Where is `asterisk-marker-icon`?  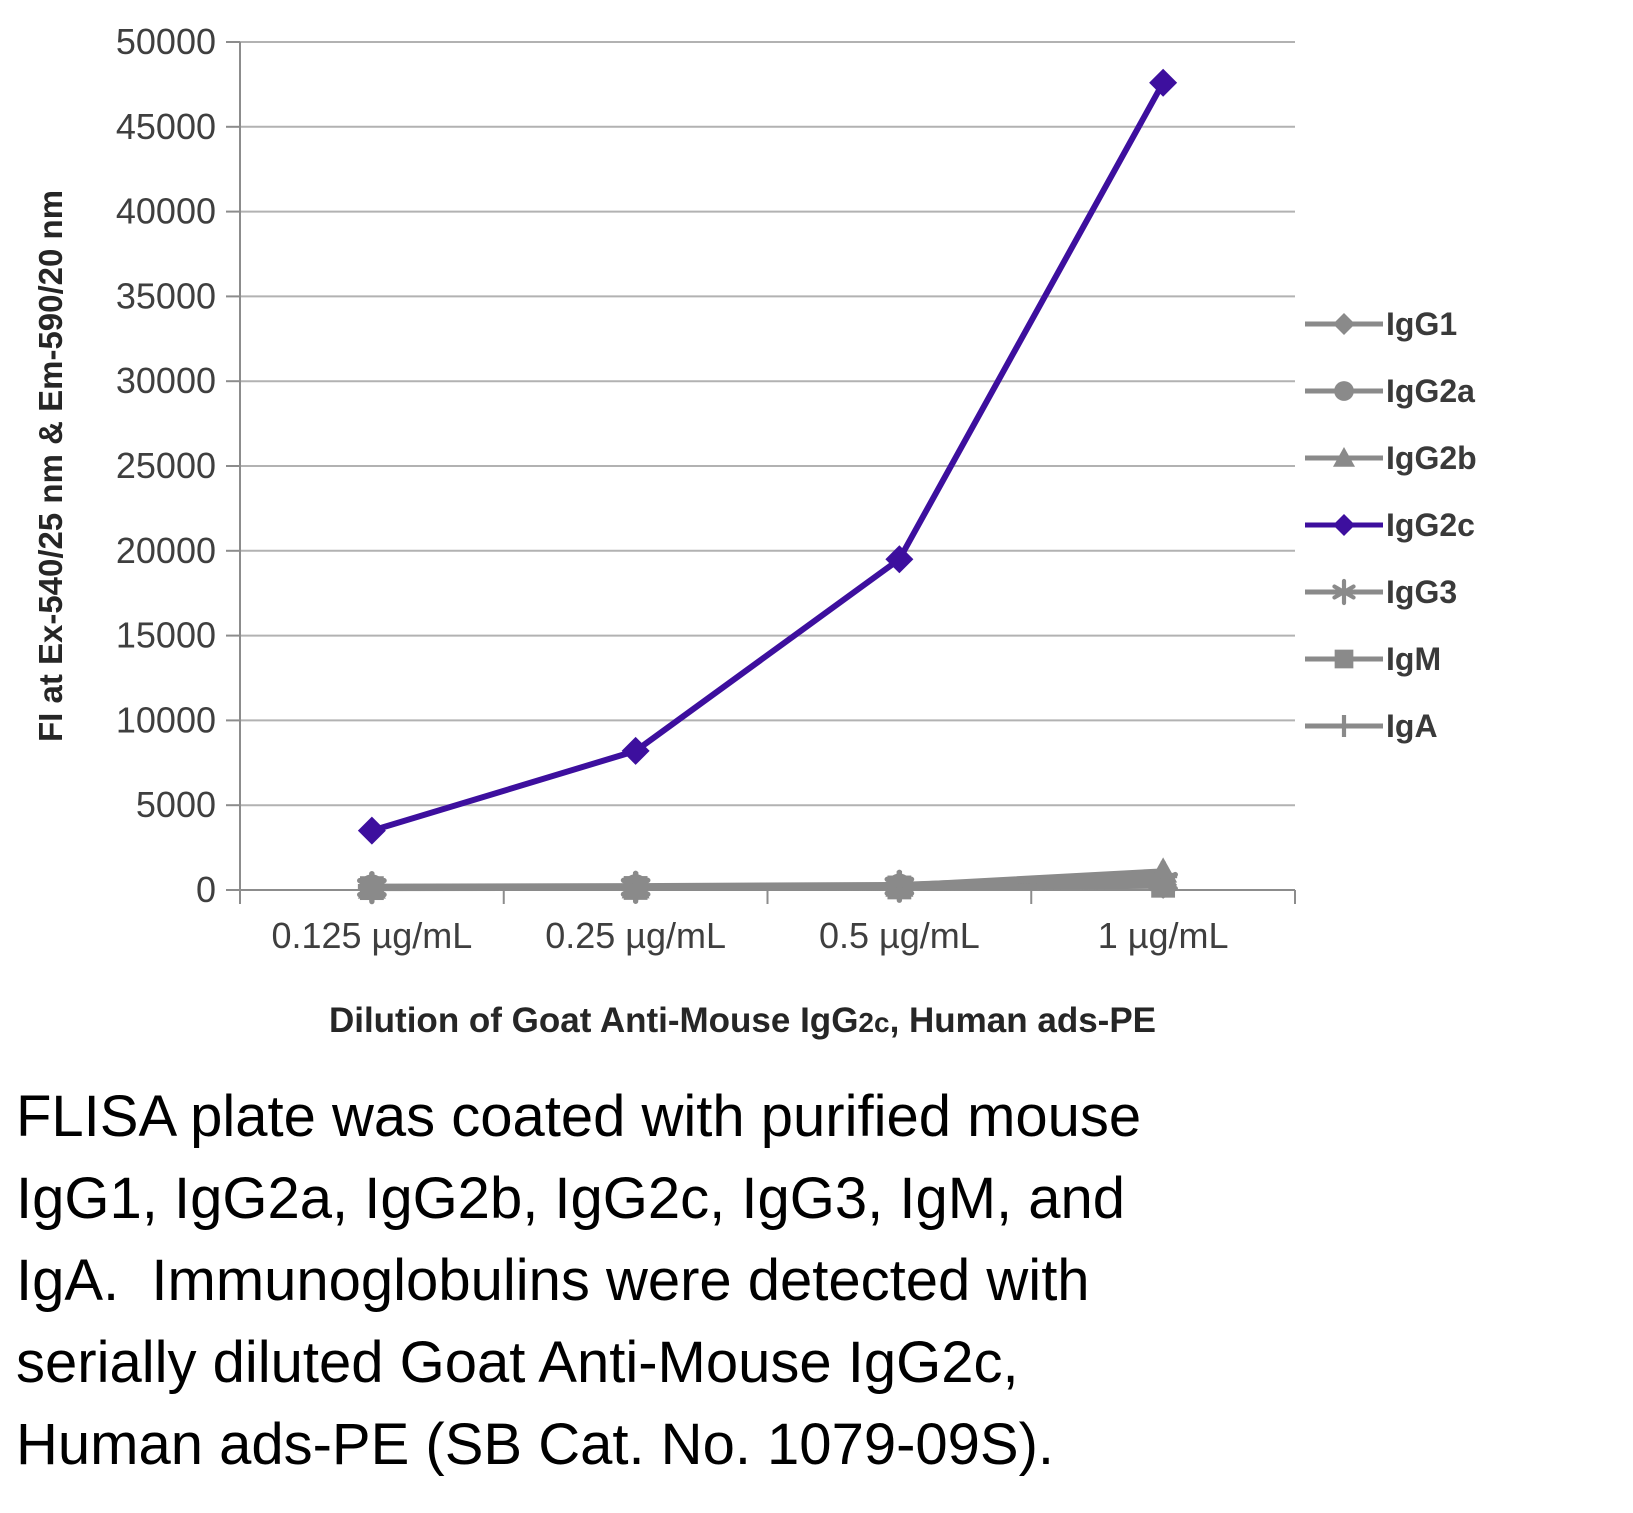
asterisk-marker-icon is located at coordinates (1344, 592).